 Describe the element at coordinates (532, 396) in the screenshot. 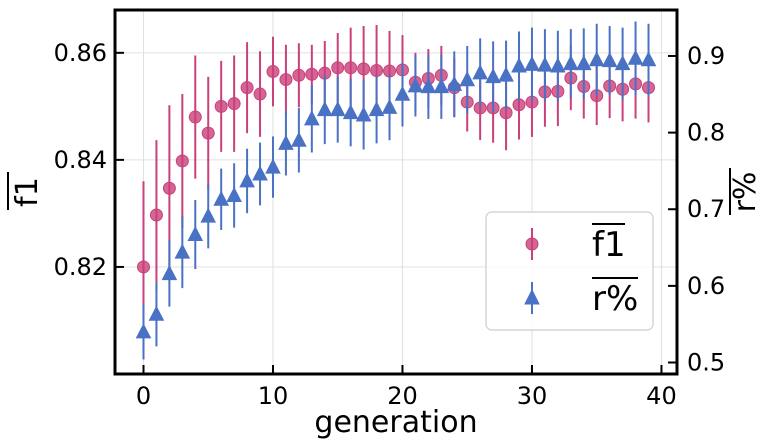

I see `x-tick-label: 30` at that location.